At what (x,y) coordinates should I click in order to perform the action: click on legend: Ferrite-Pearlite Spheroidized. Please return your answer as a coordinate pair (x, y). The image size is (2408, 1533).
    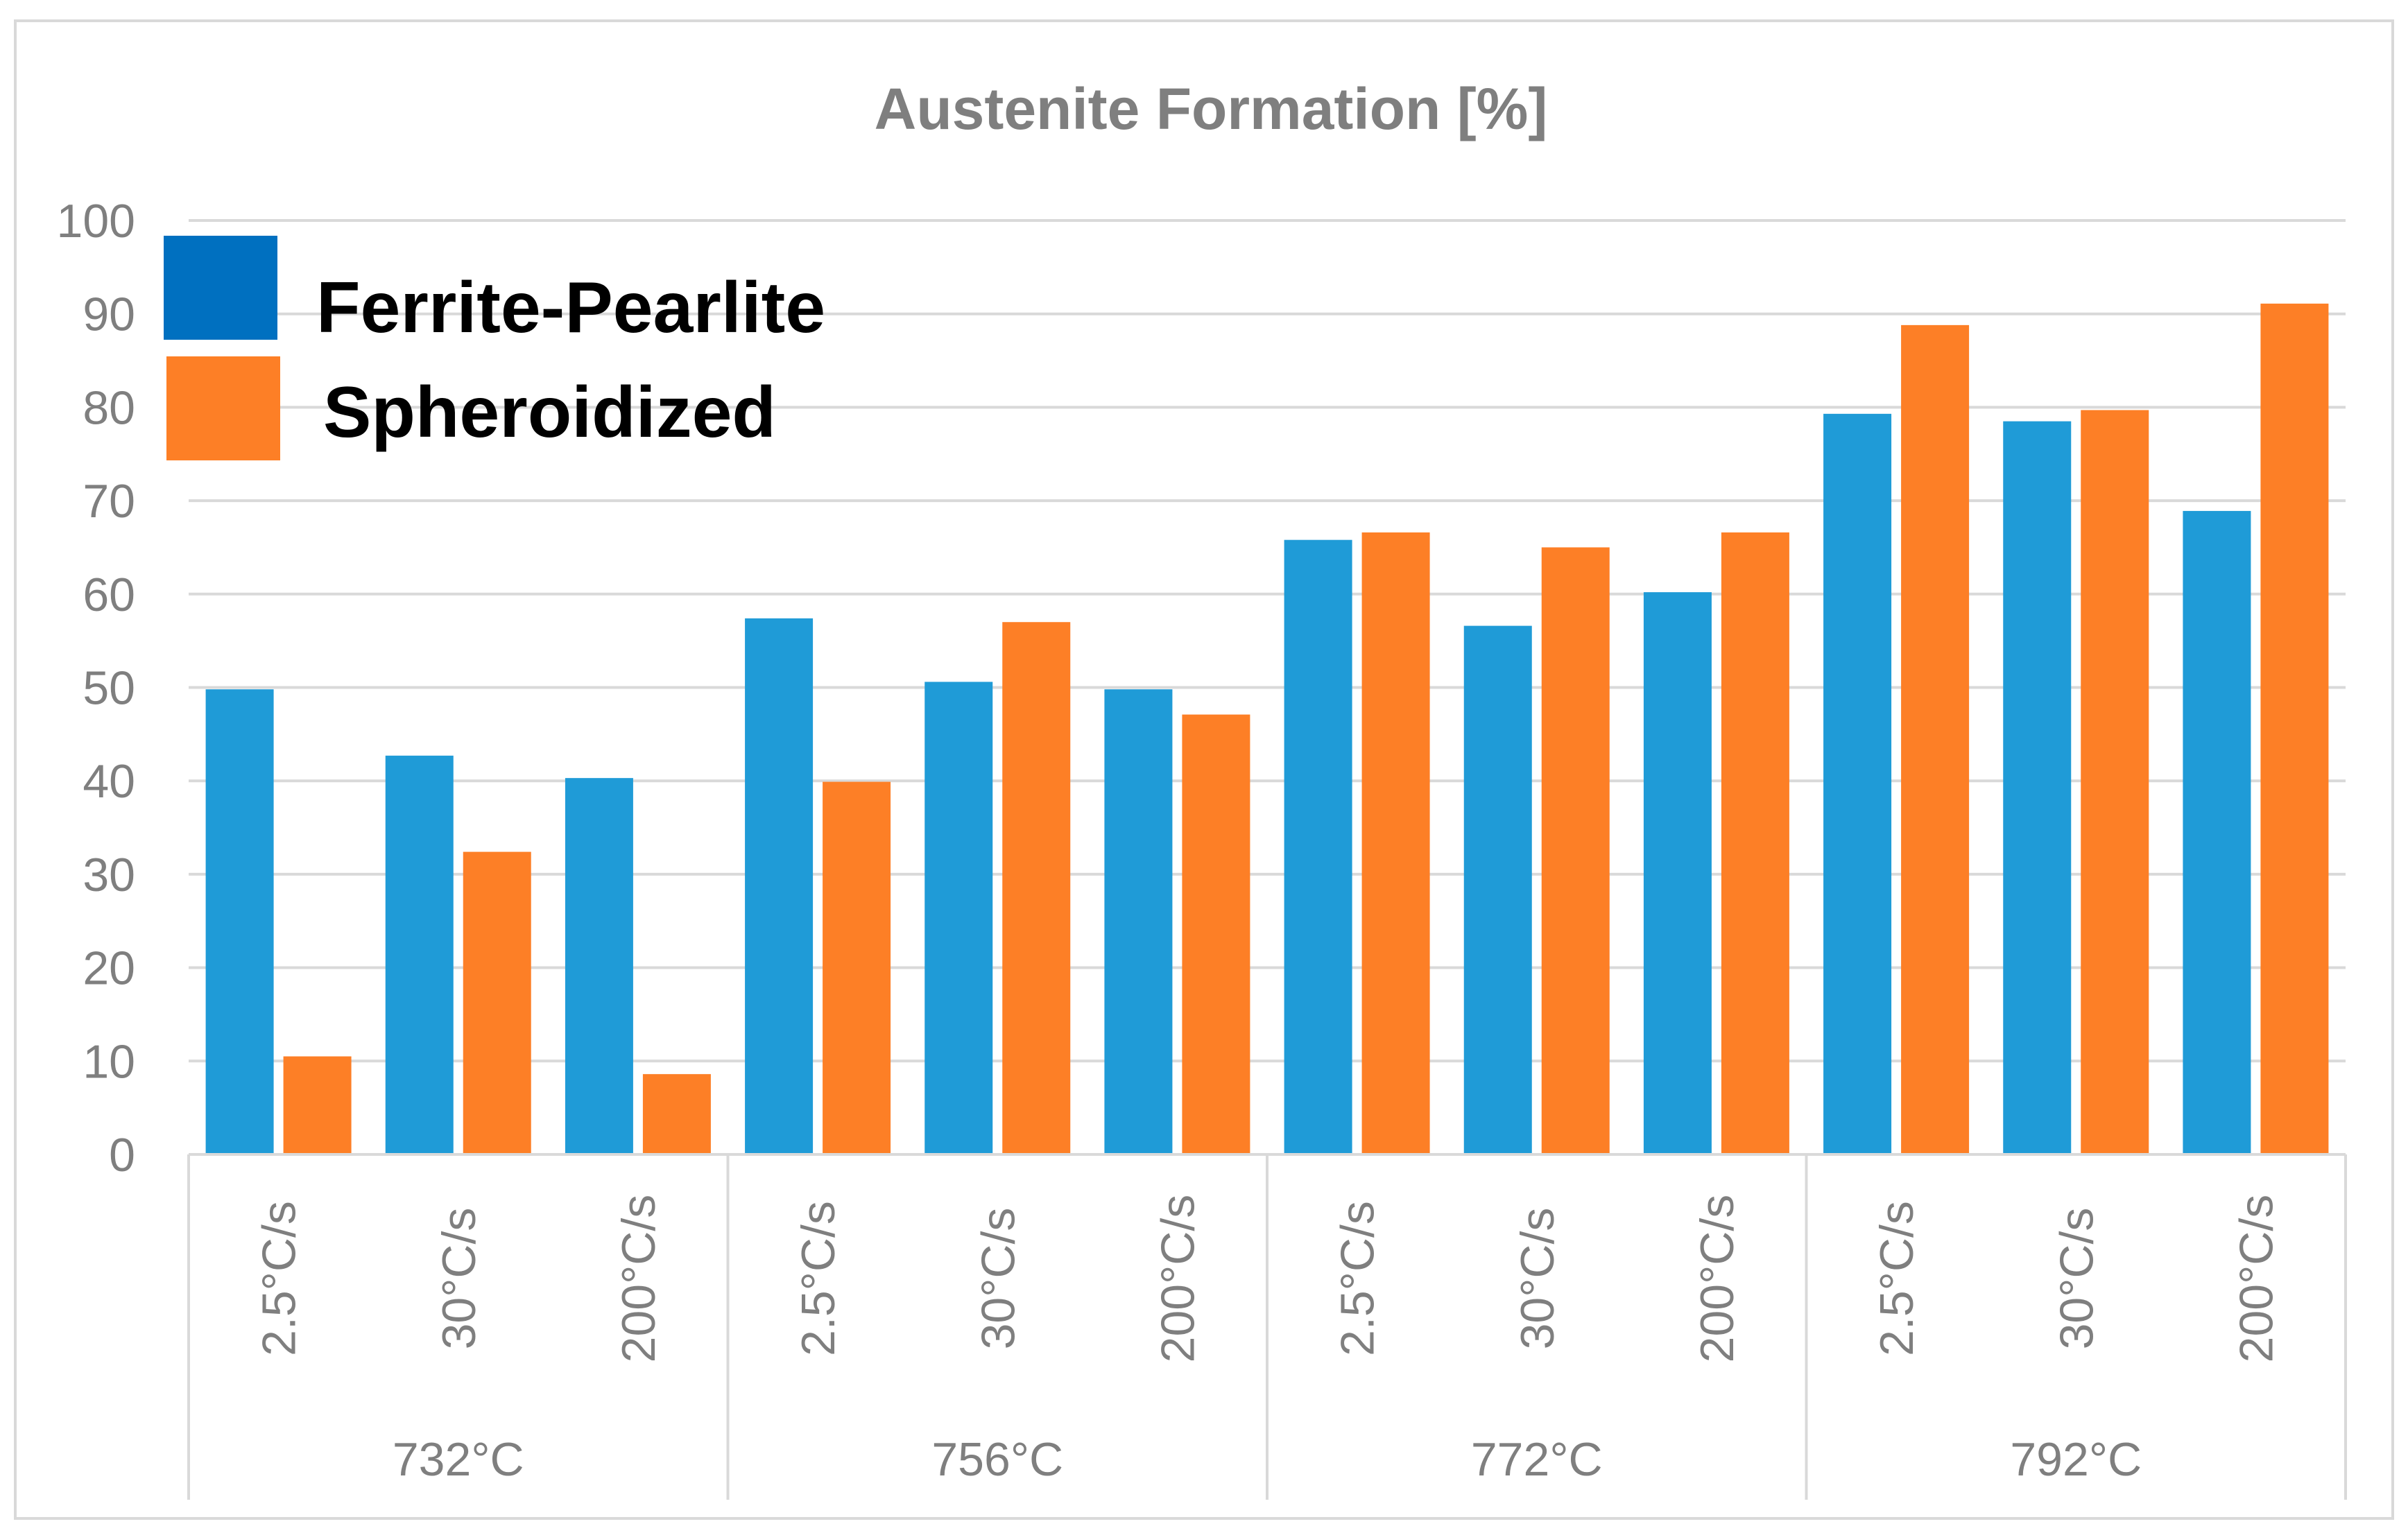
    Looking at the image, I should click on (495, 348).